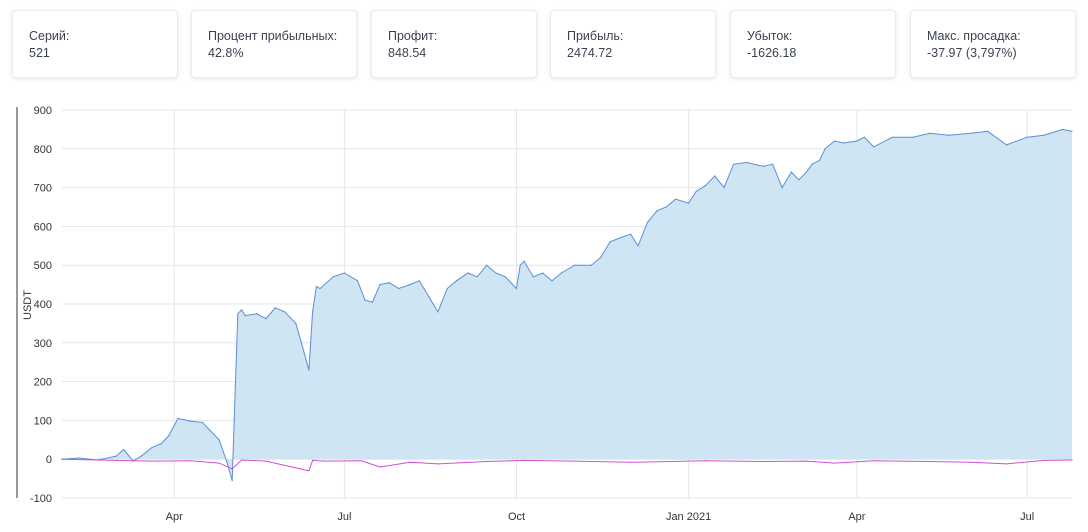 The width and height of the screenshot is (1088, 532). I want to click on x-tick-label: Oct, so click(516, 517).